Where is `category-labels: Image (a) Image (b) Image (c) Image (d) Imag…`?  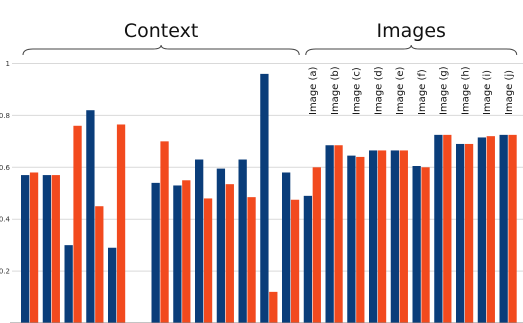 category-labels: Image (a) Image (b) Image (c) Image (d) Imag… is located at coordinates (411, 90).